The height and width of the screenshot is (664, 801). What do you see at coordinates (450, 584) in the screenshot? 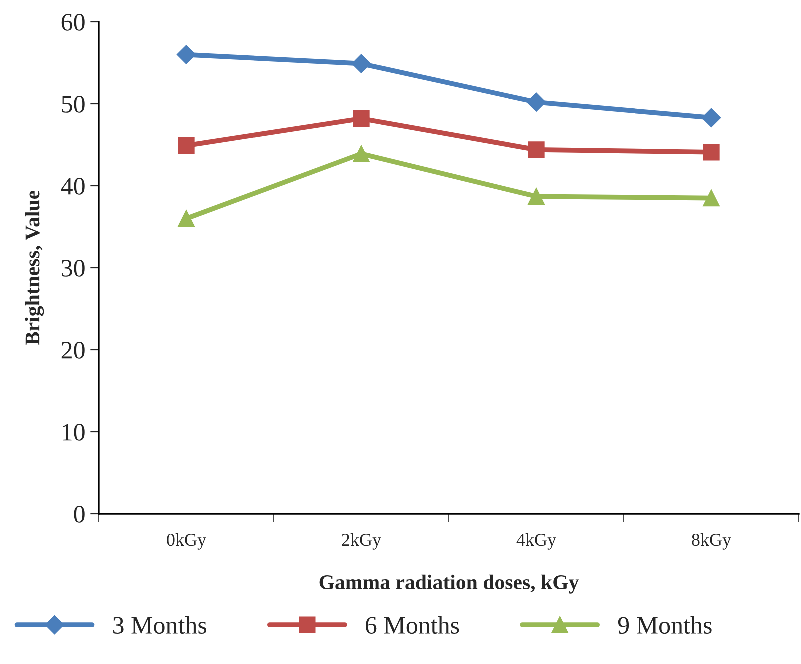
I see `x-axis-title: Gamma radiation doses, kGy` at bounding box center [450, 584].